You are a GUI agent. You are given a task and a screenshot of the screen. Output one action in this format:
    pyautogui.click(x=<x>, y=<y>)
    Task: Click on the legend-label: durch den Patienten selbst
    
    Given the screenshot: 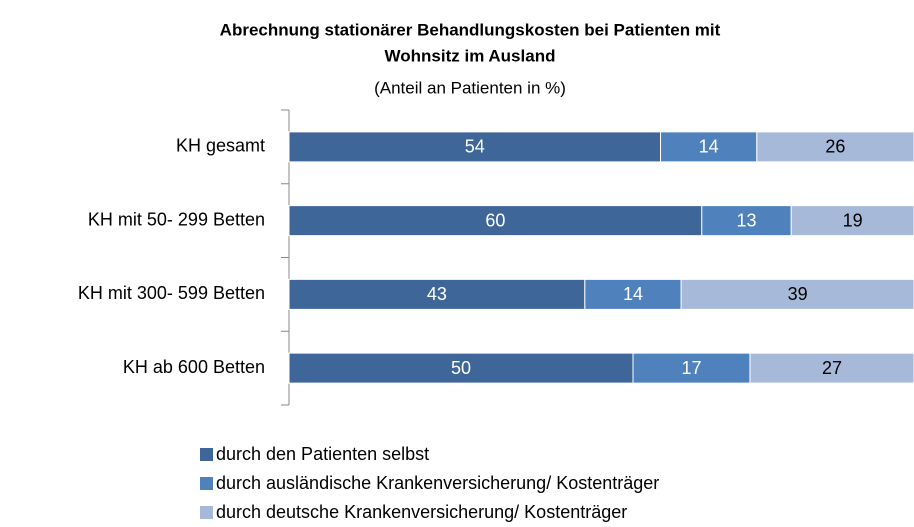 What is the action you would take?
    pyautogui.click(x=322, y=454)
    